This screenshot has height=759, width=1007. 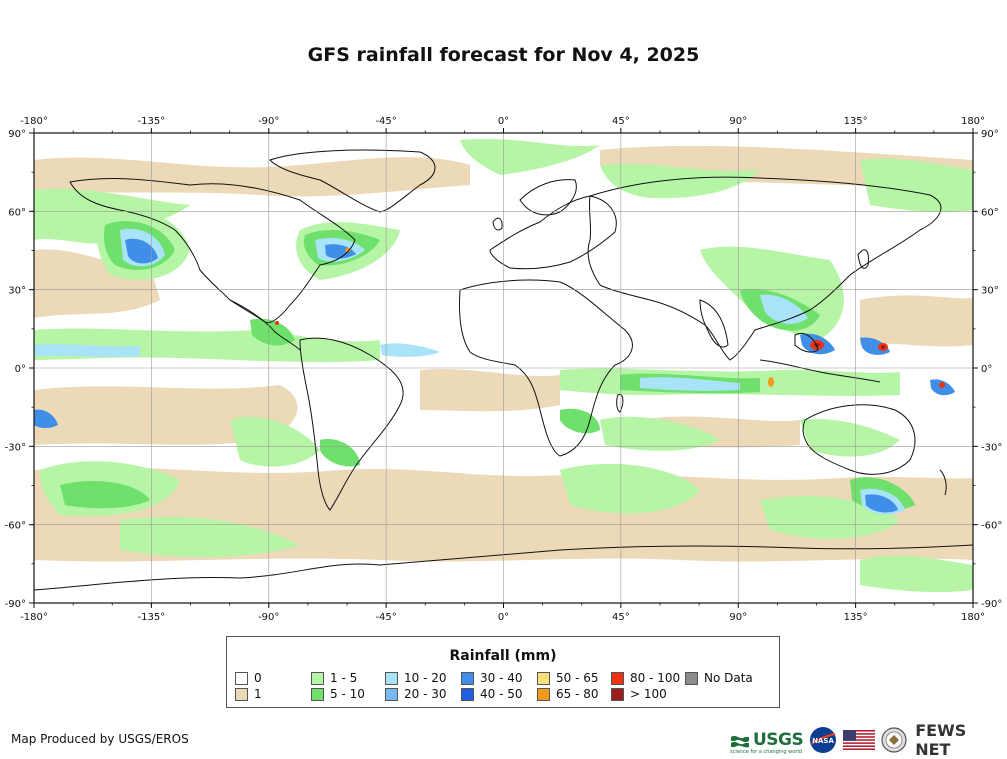 I want to click on usgs-wave-icon, so click(x=740, y=741).